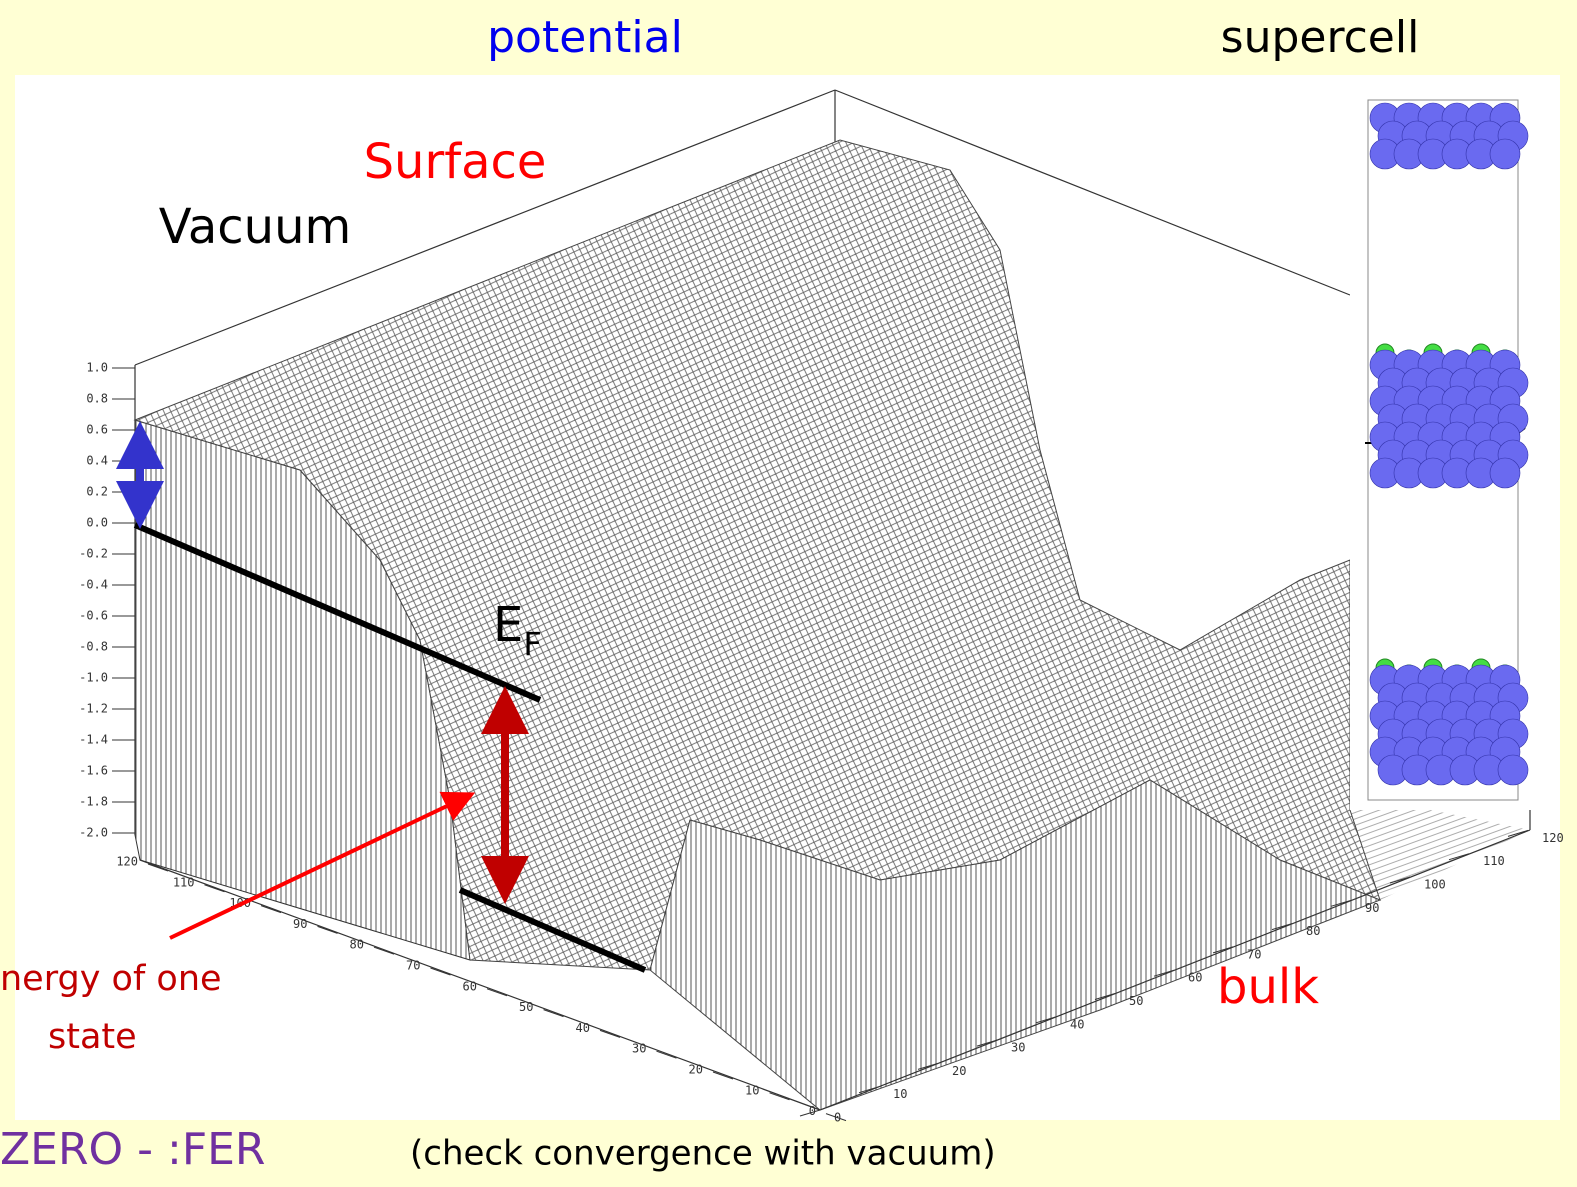  Describe the element at coordinates (93, 554) in the screenshot. I see `z-tick-label: -0.2` at that location.